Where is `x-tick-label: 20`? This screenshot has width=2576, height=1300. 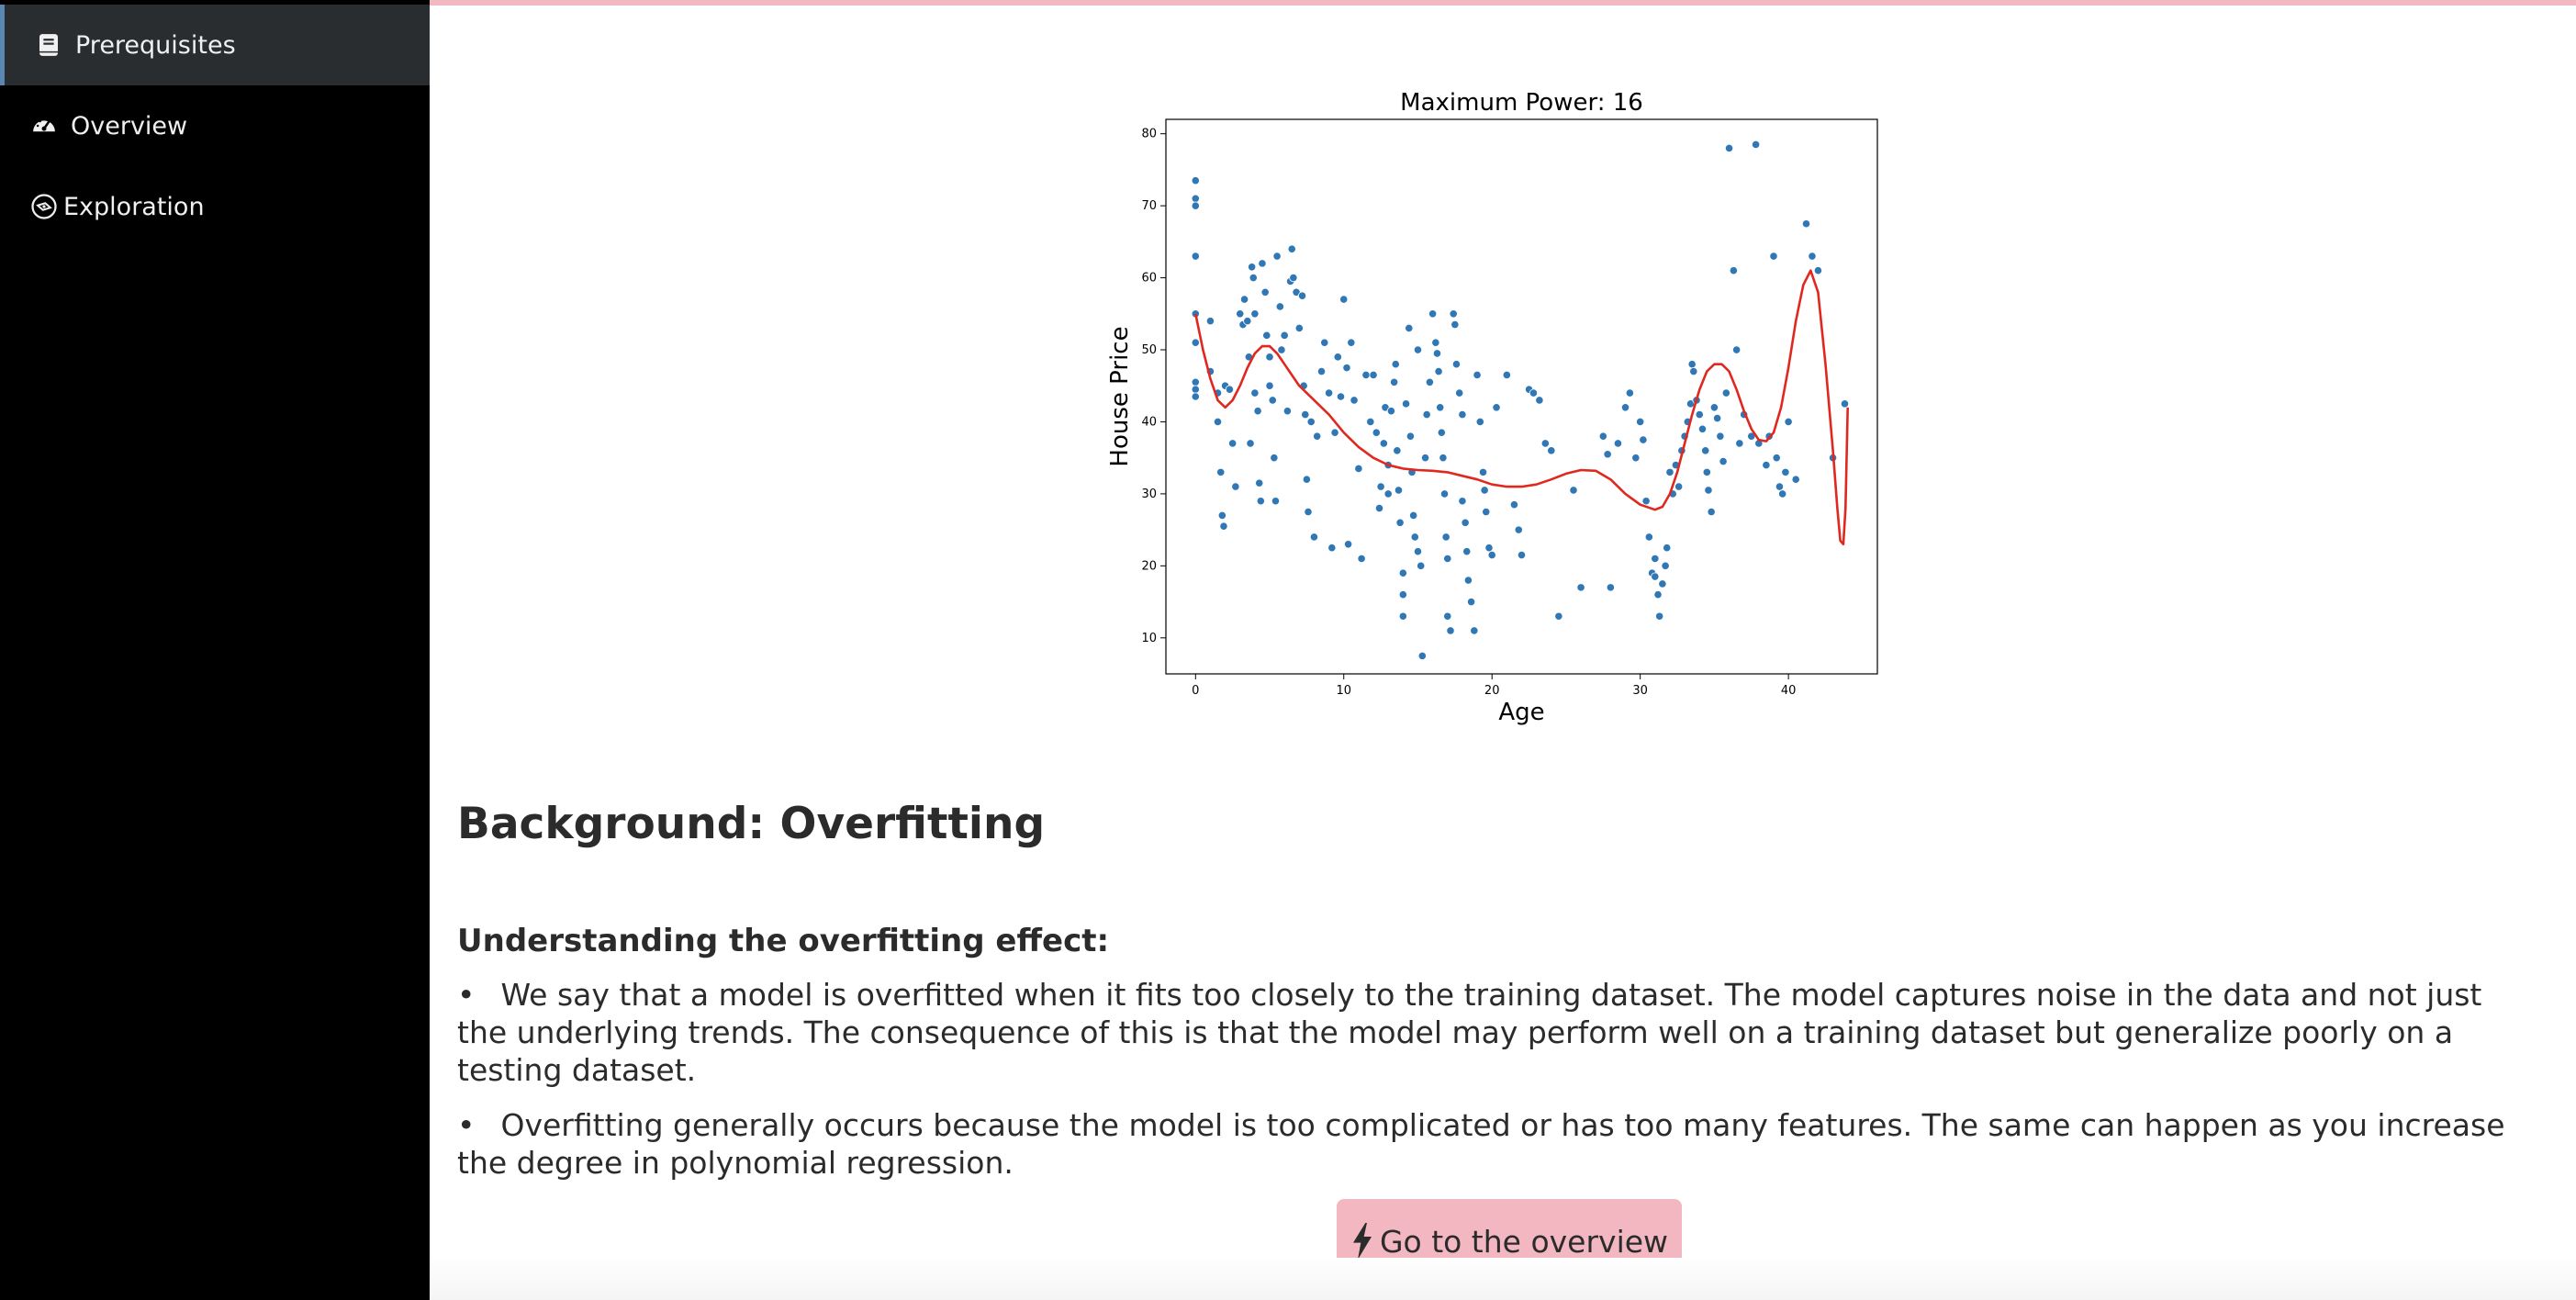
x-tick-label: 20 is located at coordinates (1492, 691).